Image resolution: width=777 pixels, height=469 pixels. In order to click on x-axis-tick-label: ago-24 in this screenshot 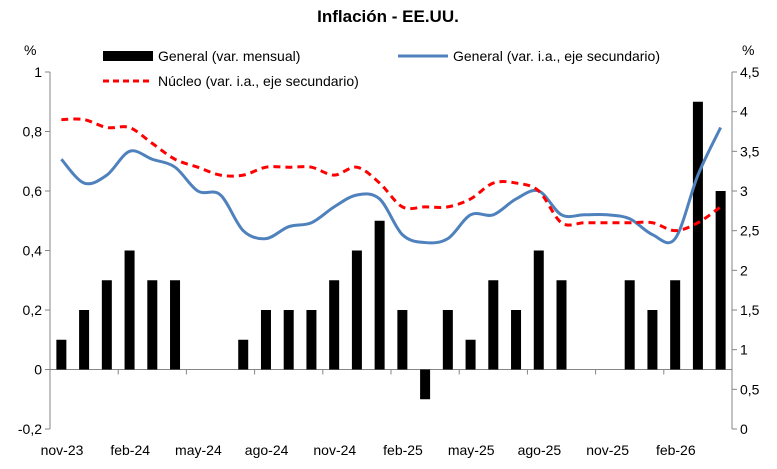, I will do `click(267, 450)`.